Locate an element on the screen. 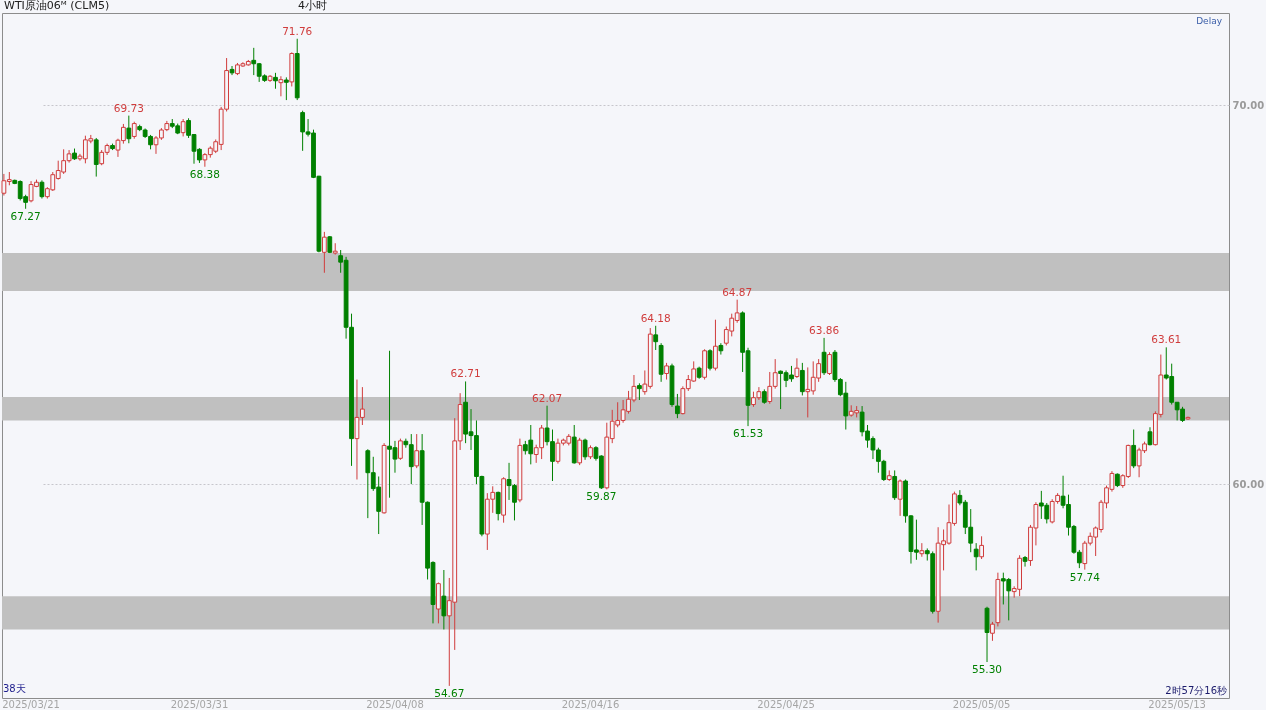  annotation: 63.61 is located at coordinates (1166, 339).